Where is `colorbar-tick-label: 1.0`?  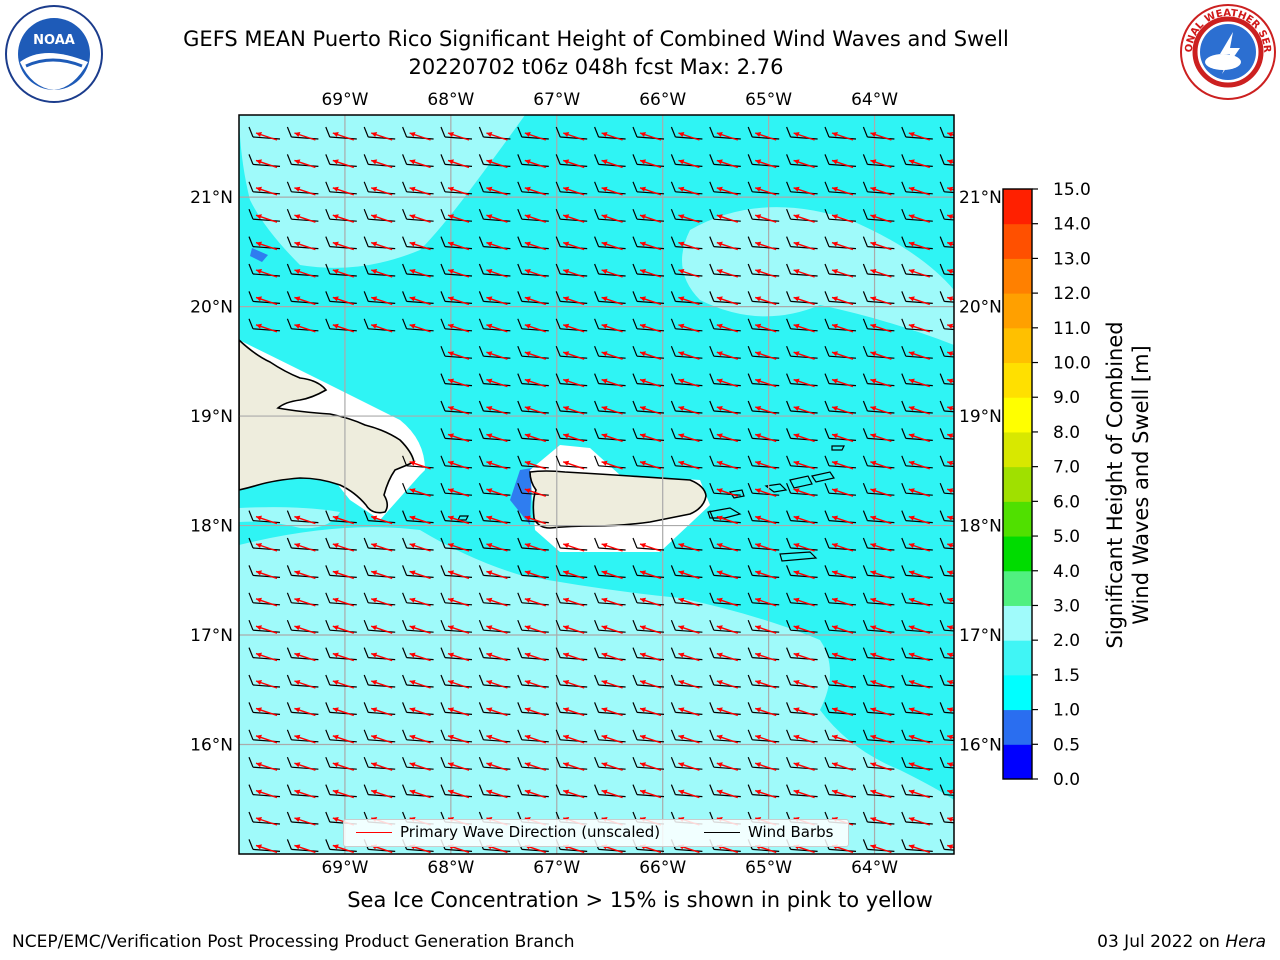
colorbar-tick-label: 1.0 is located at coordinates (1066, 711).